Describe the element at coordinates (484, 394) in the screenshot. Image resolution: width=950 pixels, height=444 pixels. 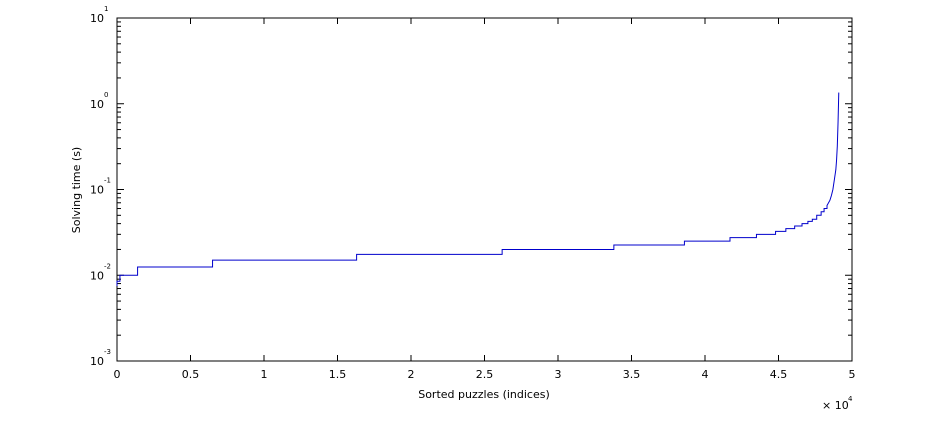
I see `x-axis-label: Sorted puzzles (indices)` at that location.